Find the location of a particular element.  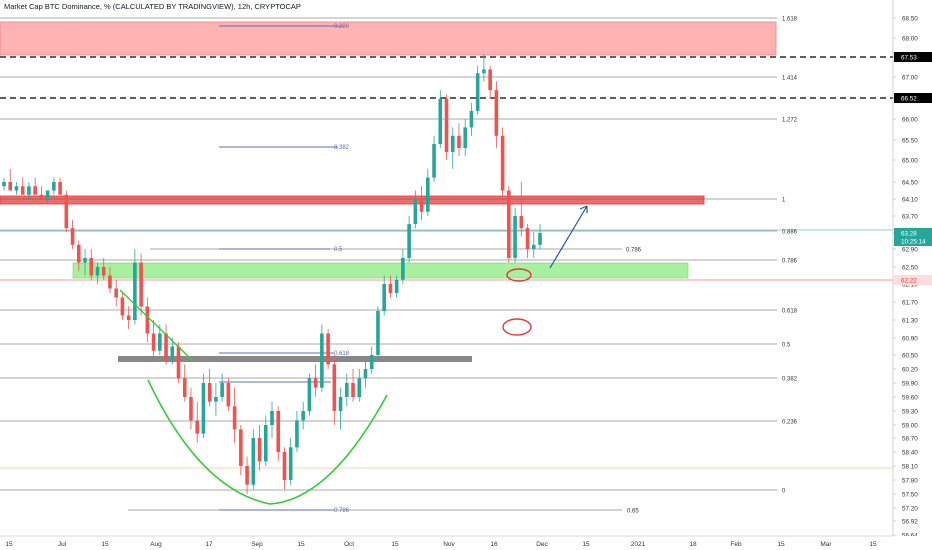

last-price-badge: 63.28 is located at coordinates (909, 234).